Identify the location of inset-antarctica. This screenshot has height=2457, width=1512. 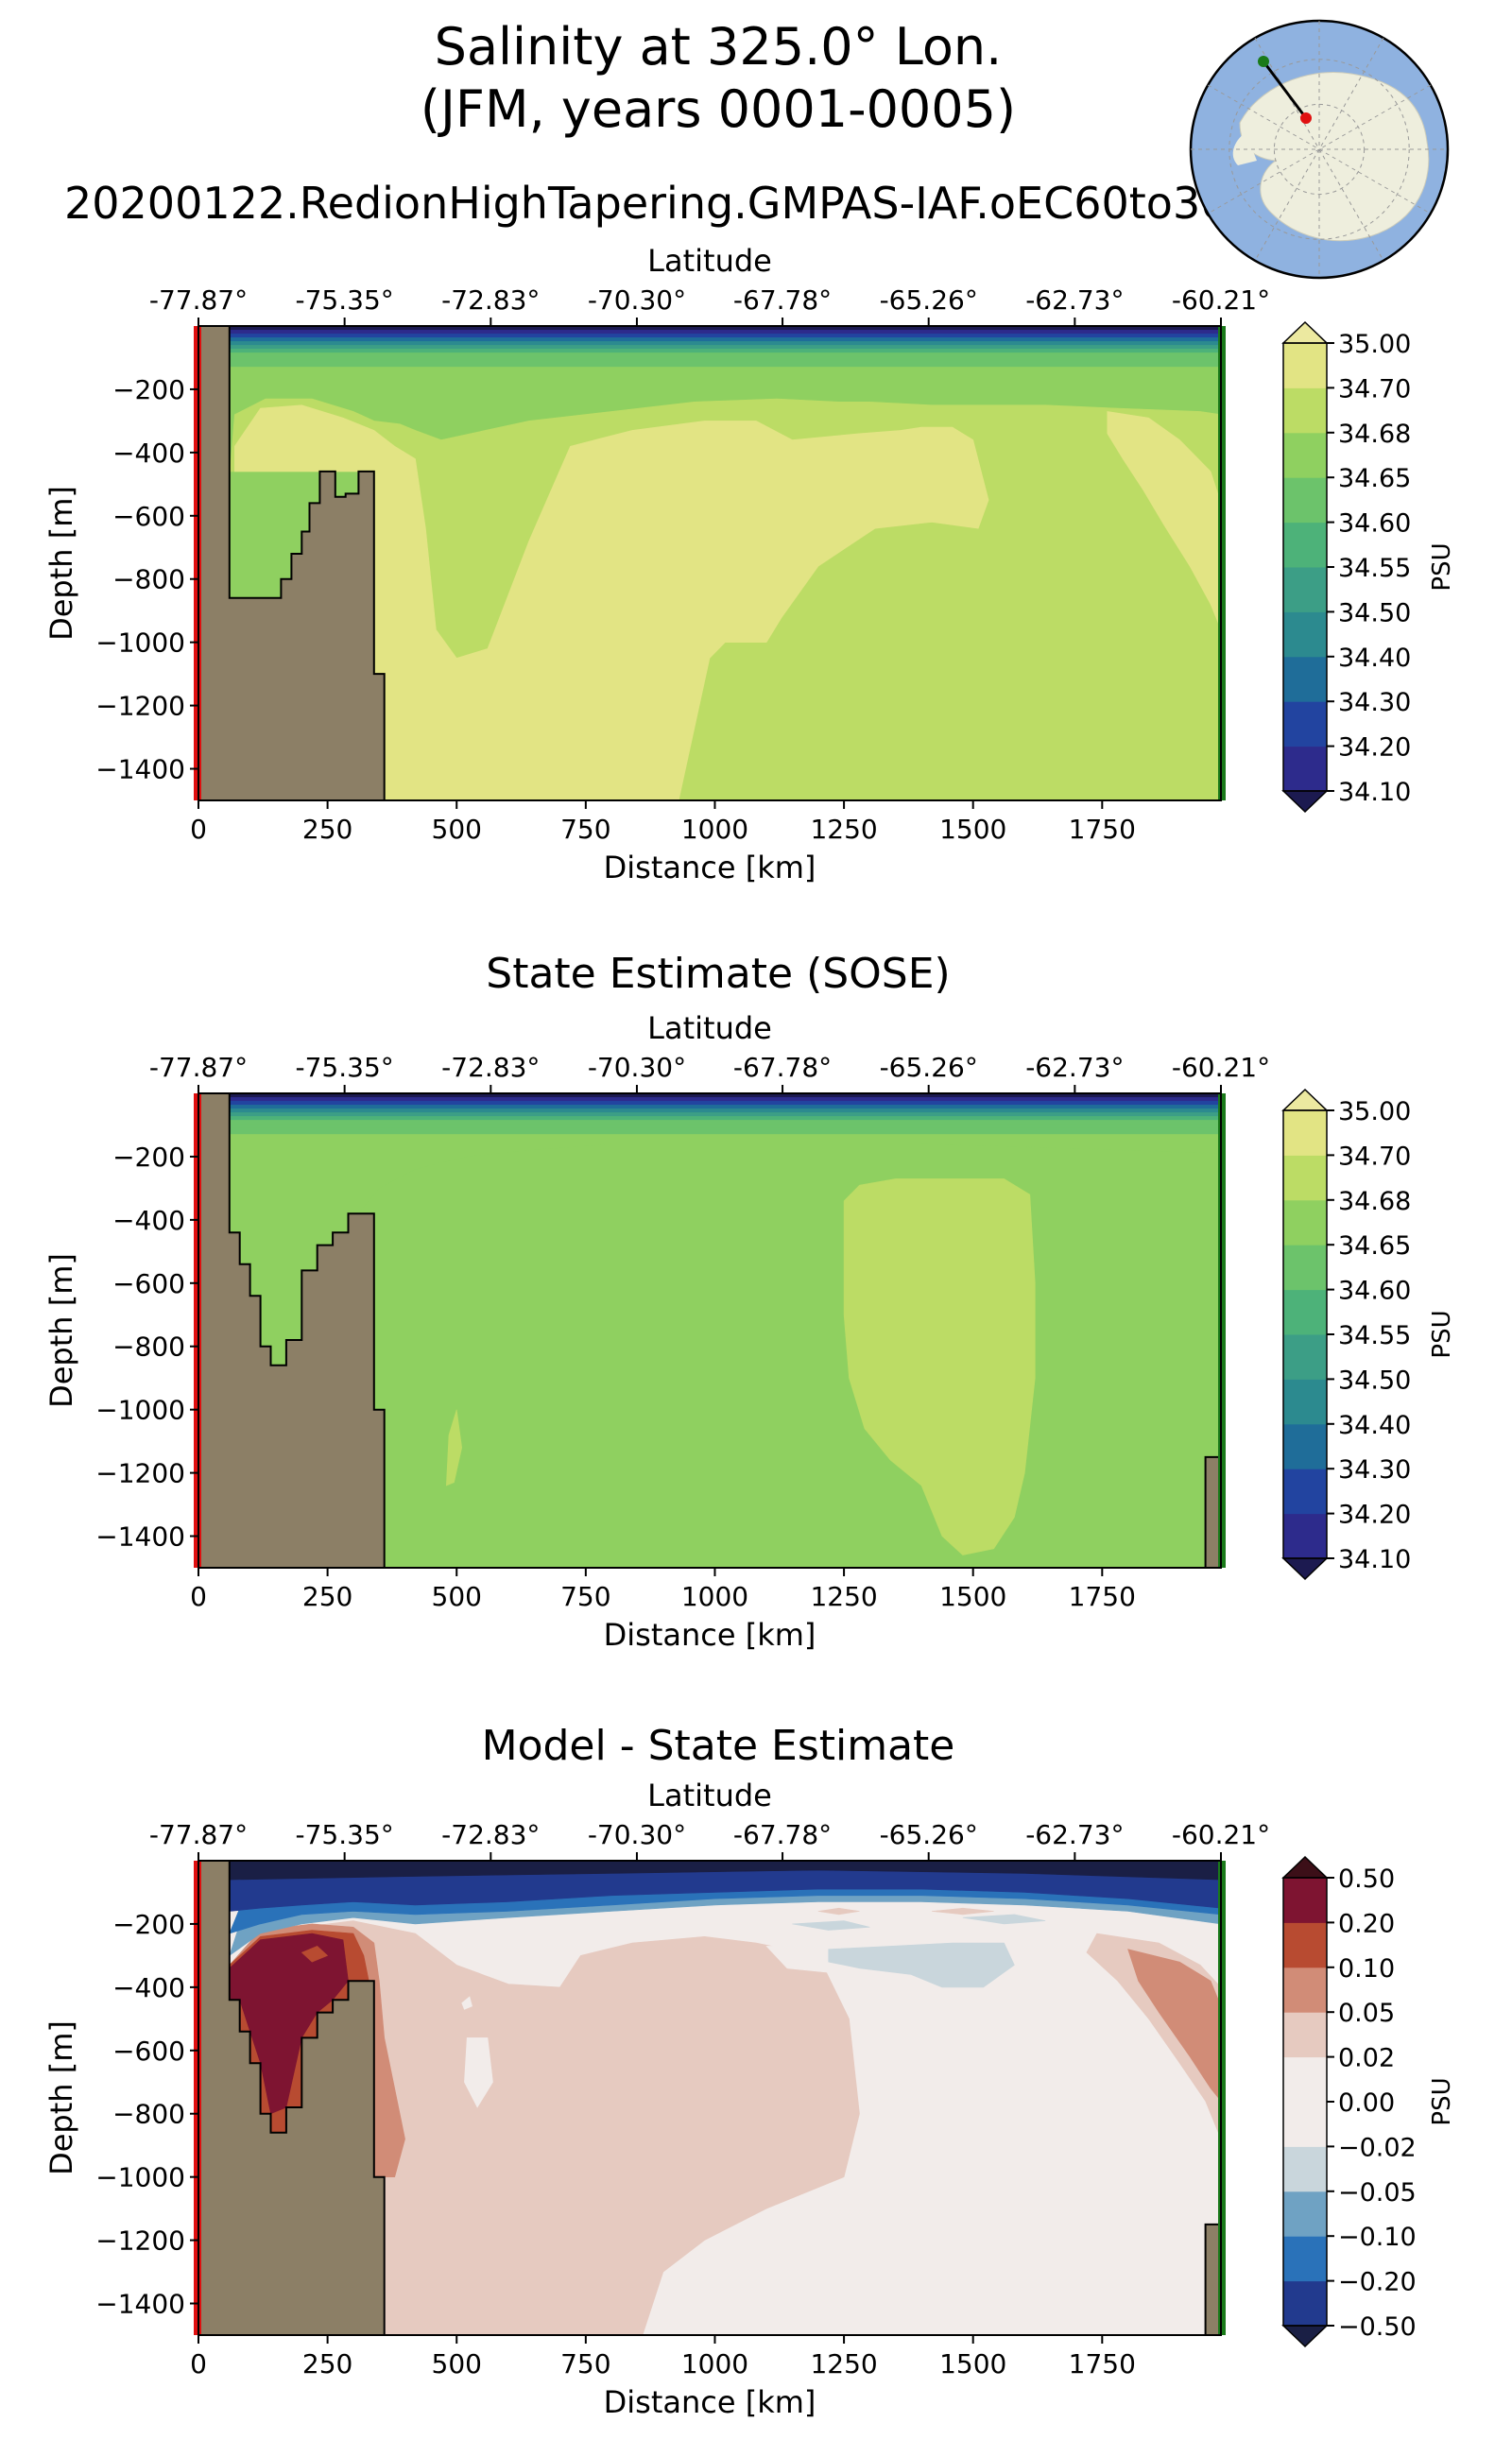
(1334, 157).